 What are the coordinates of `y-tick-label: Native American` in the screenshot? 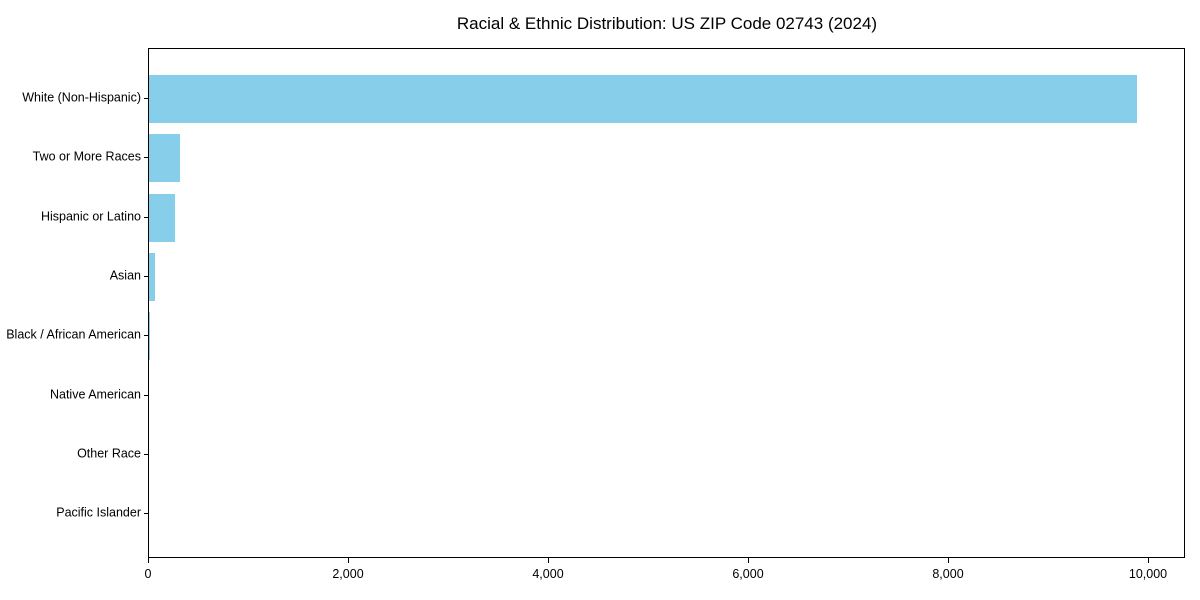 It's located at (95, 394).